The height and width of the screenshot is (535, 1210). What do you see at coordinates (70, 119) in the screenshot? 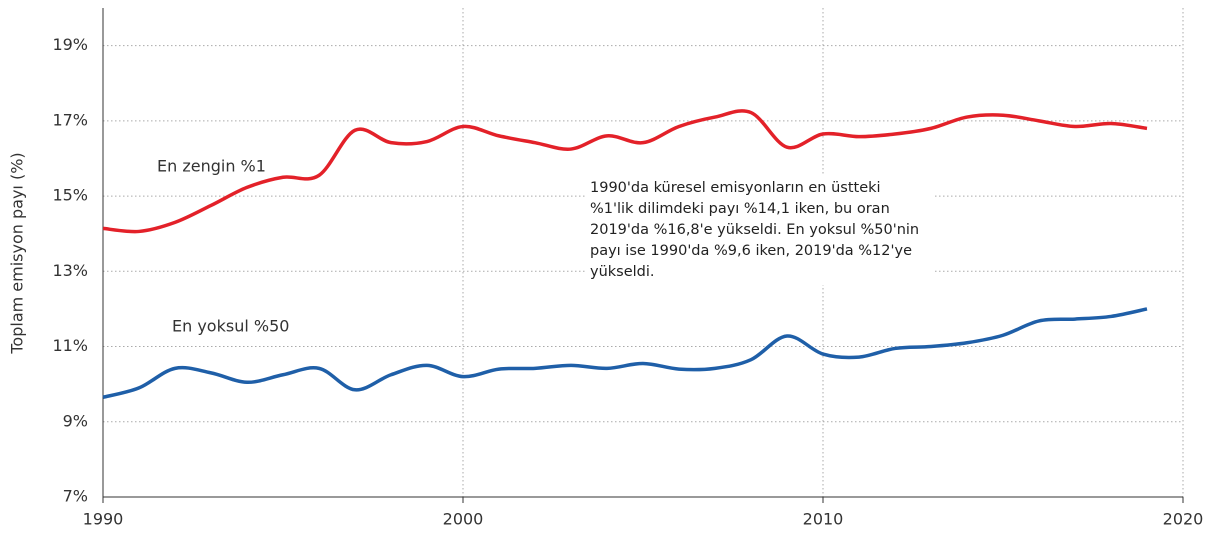
I see `y-tick-label: 17%` at bounding box center [70, 119].